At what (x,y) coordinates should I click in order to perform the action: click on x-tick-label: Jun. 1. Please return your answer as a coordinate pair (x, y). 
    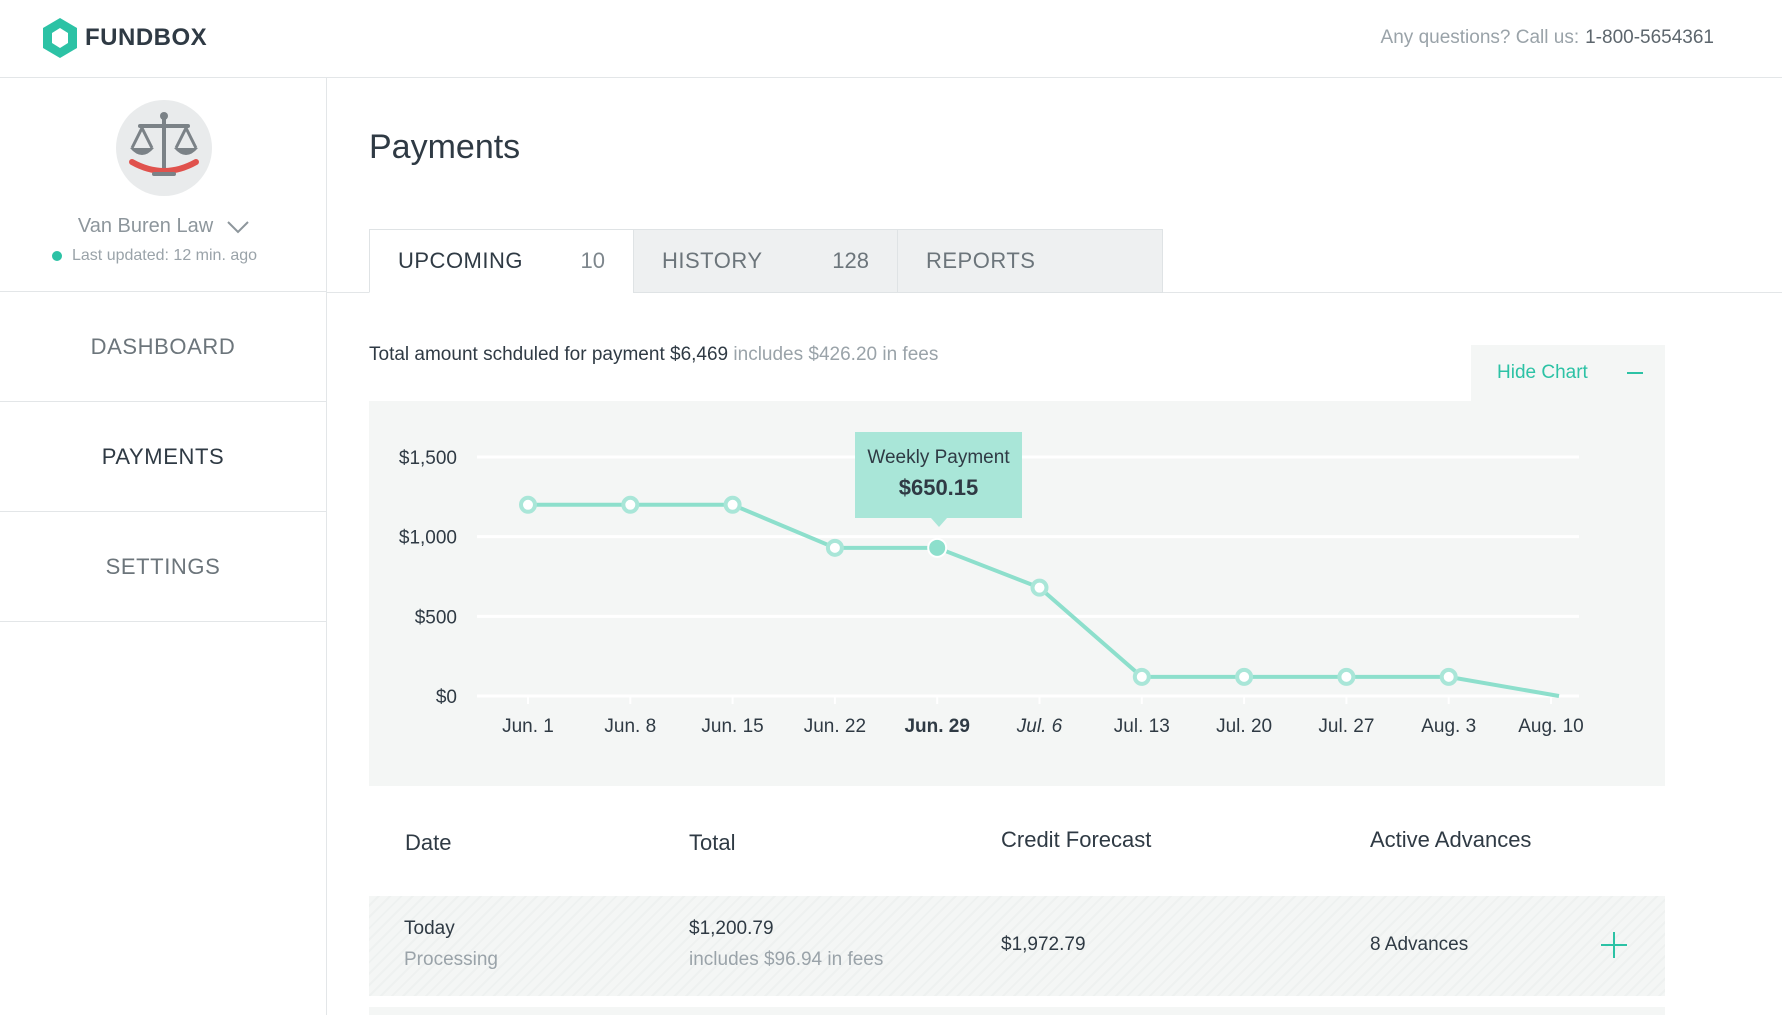
    Looking at the image, I should click on (528, 726).